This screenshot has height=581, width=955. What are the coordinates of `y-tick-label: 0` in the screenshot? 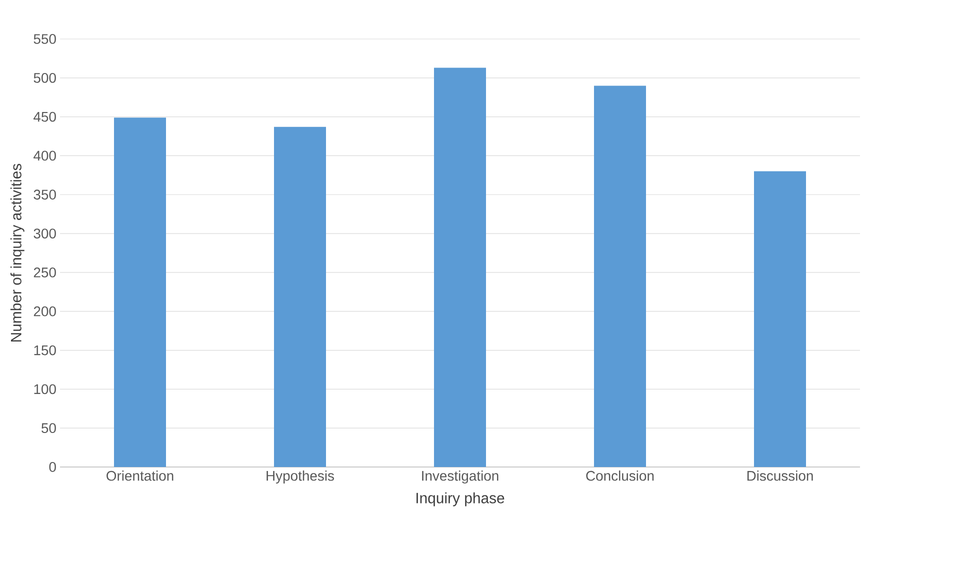 It's located at (52, 467).